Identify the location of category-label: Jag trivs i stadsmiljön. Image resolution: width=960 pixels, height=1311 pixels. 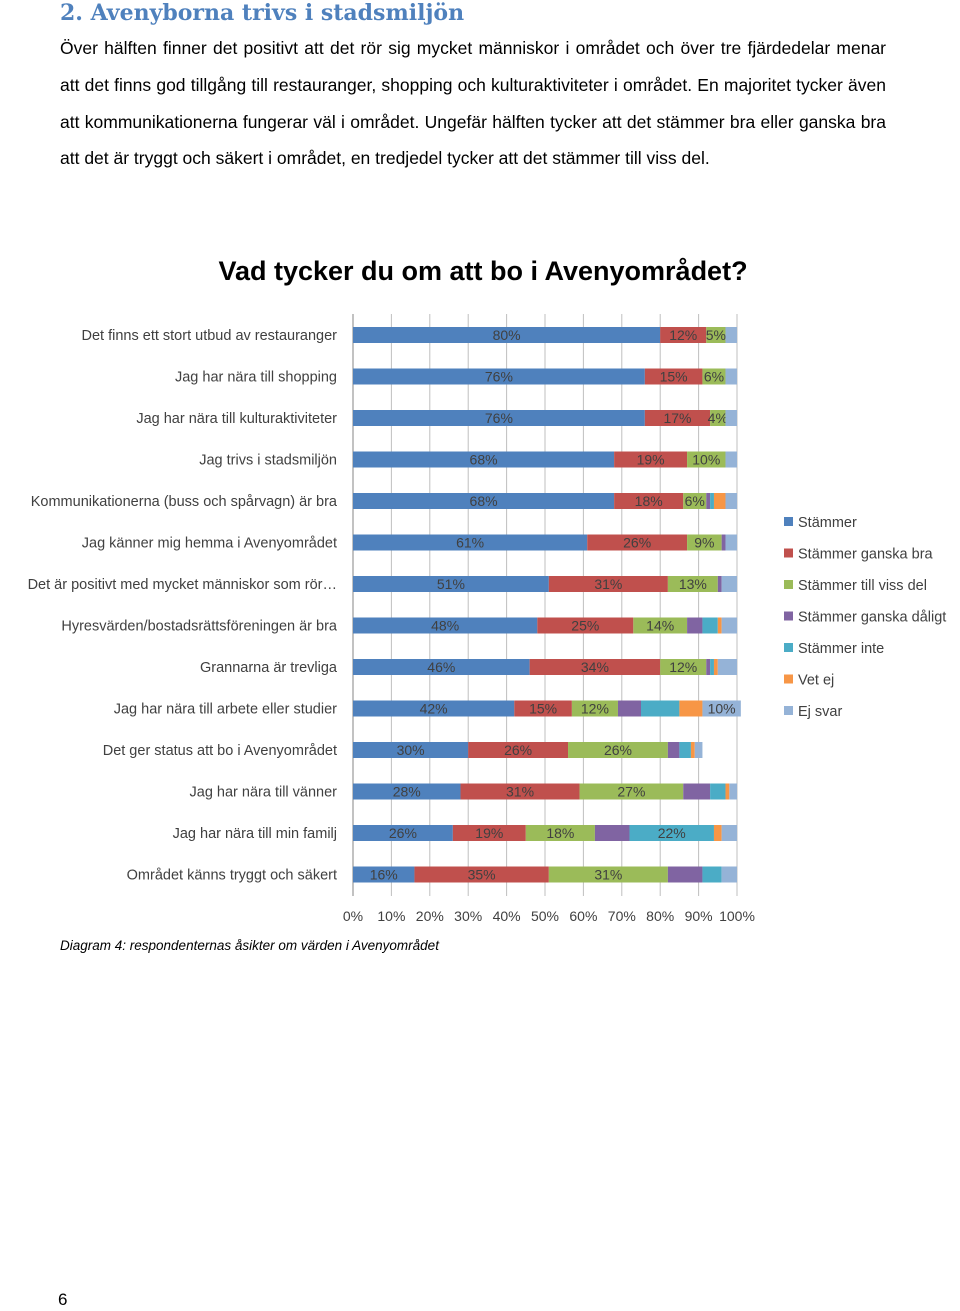
(268, 461).